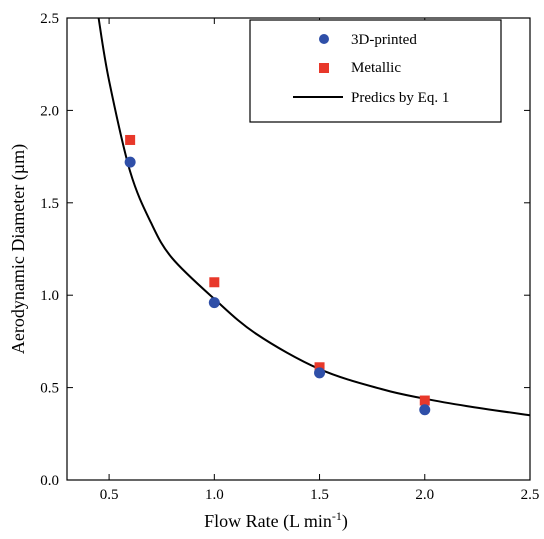 The width and height of the screenshot is (544, 539). Describe the element at coordinates (324, 68) in the screenshot. I see `legend-marker-metallic` at that location.